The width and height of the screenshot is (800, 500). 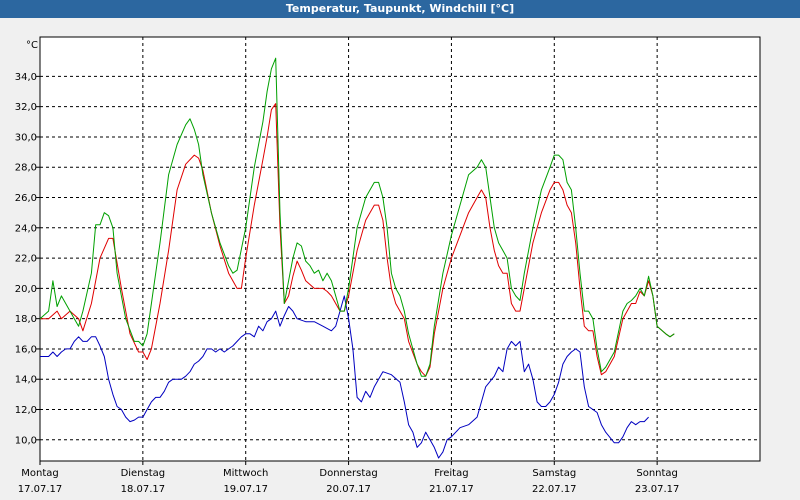 I want to click on y-tick-label: 18,0, so click(x=26, y=319).